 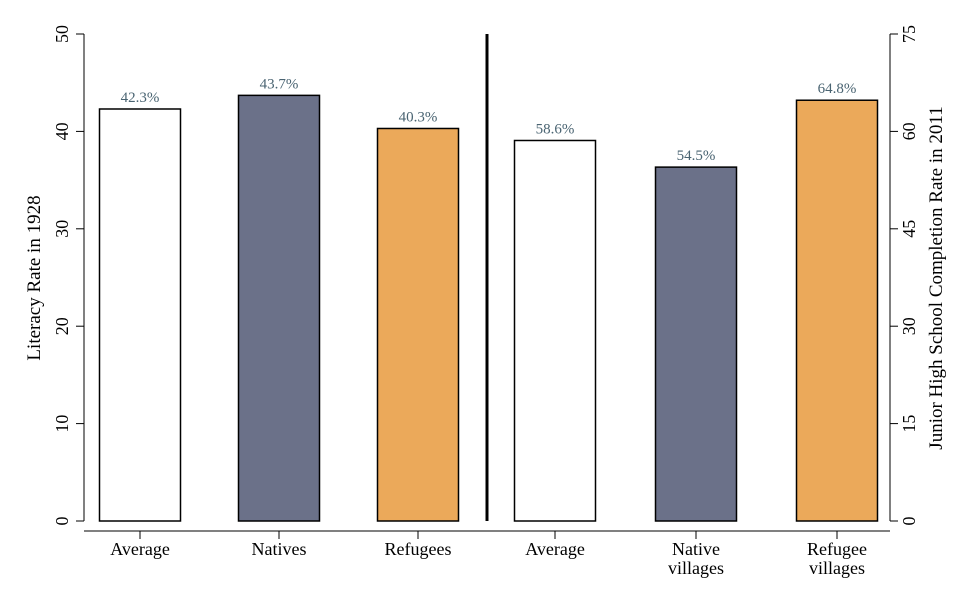 What do you see at coordinates (837, 549) in the screenshot?
I see `x-tick-label: Refugee` at bounding box center [837, 549].